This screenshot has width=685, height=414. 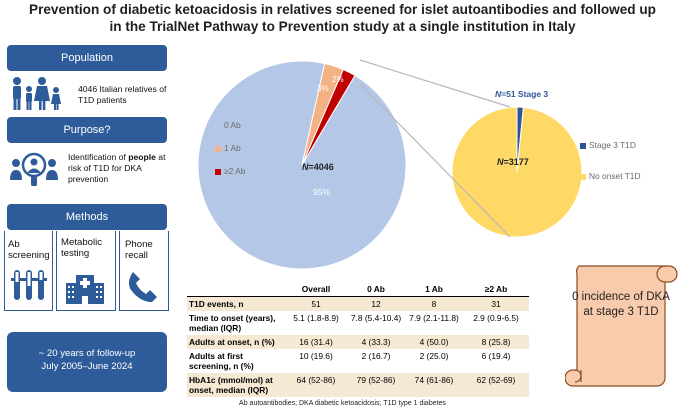 I want to click on method-label-screening: Ab screening, so click(x=29, y=250).